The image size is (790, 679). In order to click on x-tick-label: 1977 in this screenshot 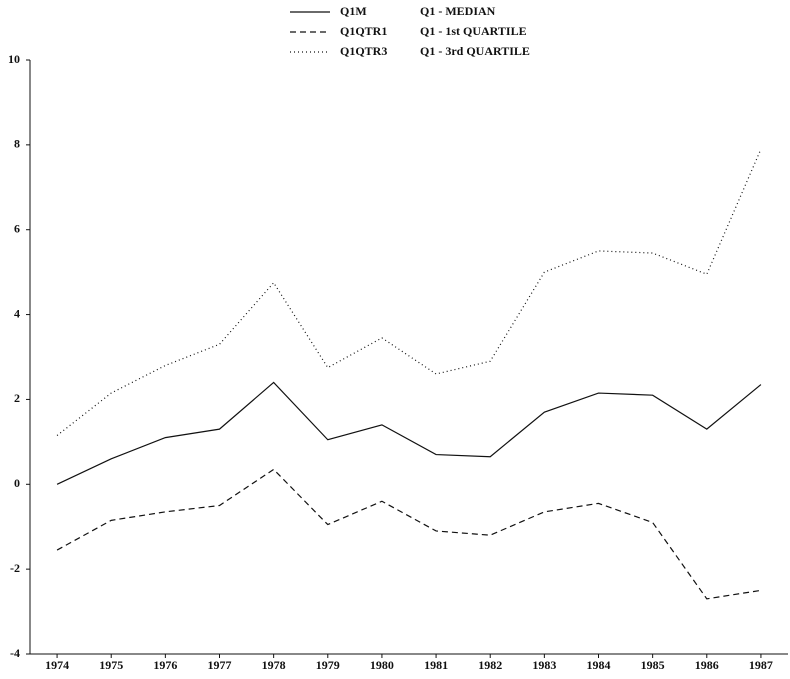, I will do `click(220, 665)`.